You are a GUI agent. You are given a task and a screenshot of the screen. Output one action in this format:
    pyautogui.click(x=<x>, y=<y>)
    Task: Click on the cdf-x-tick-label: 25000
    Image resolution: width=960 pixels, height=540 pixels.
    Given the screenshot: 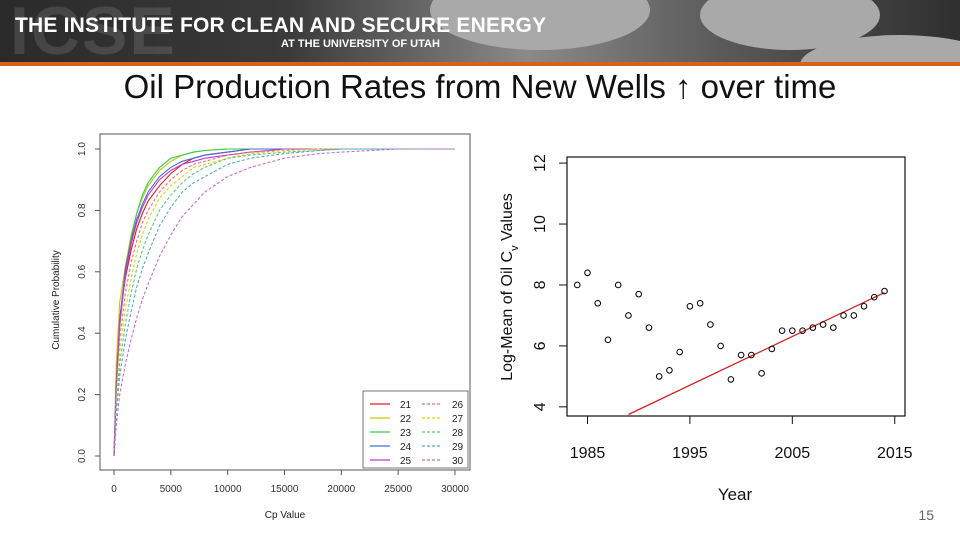 What is the action you would take?
    pyautogui.click(x=398, y=489)
    